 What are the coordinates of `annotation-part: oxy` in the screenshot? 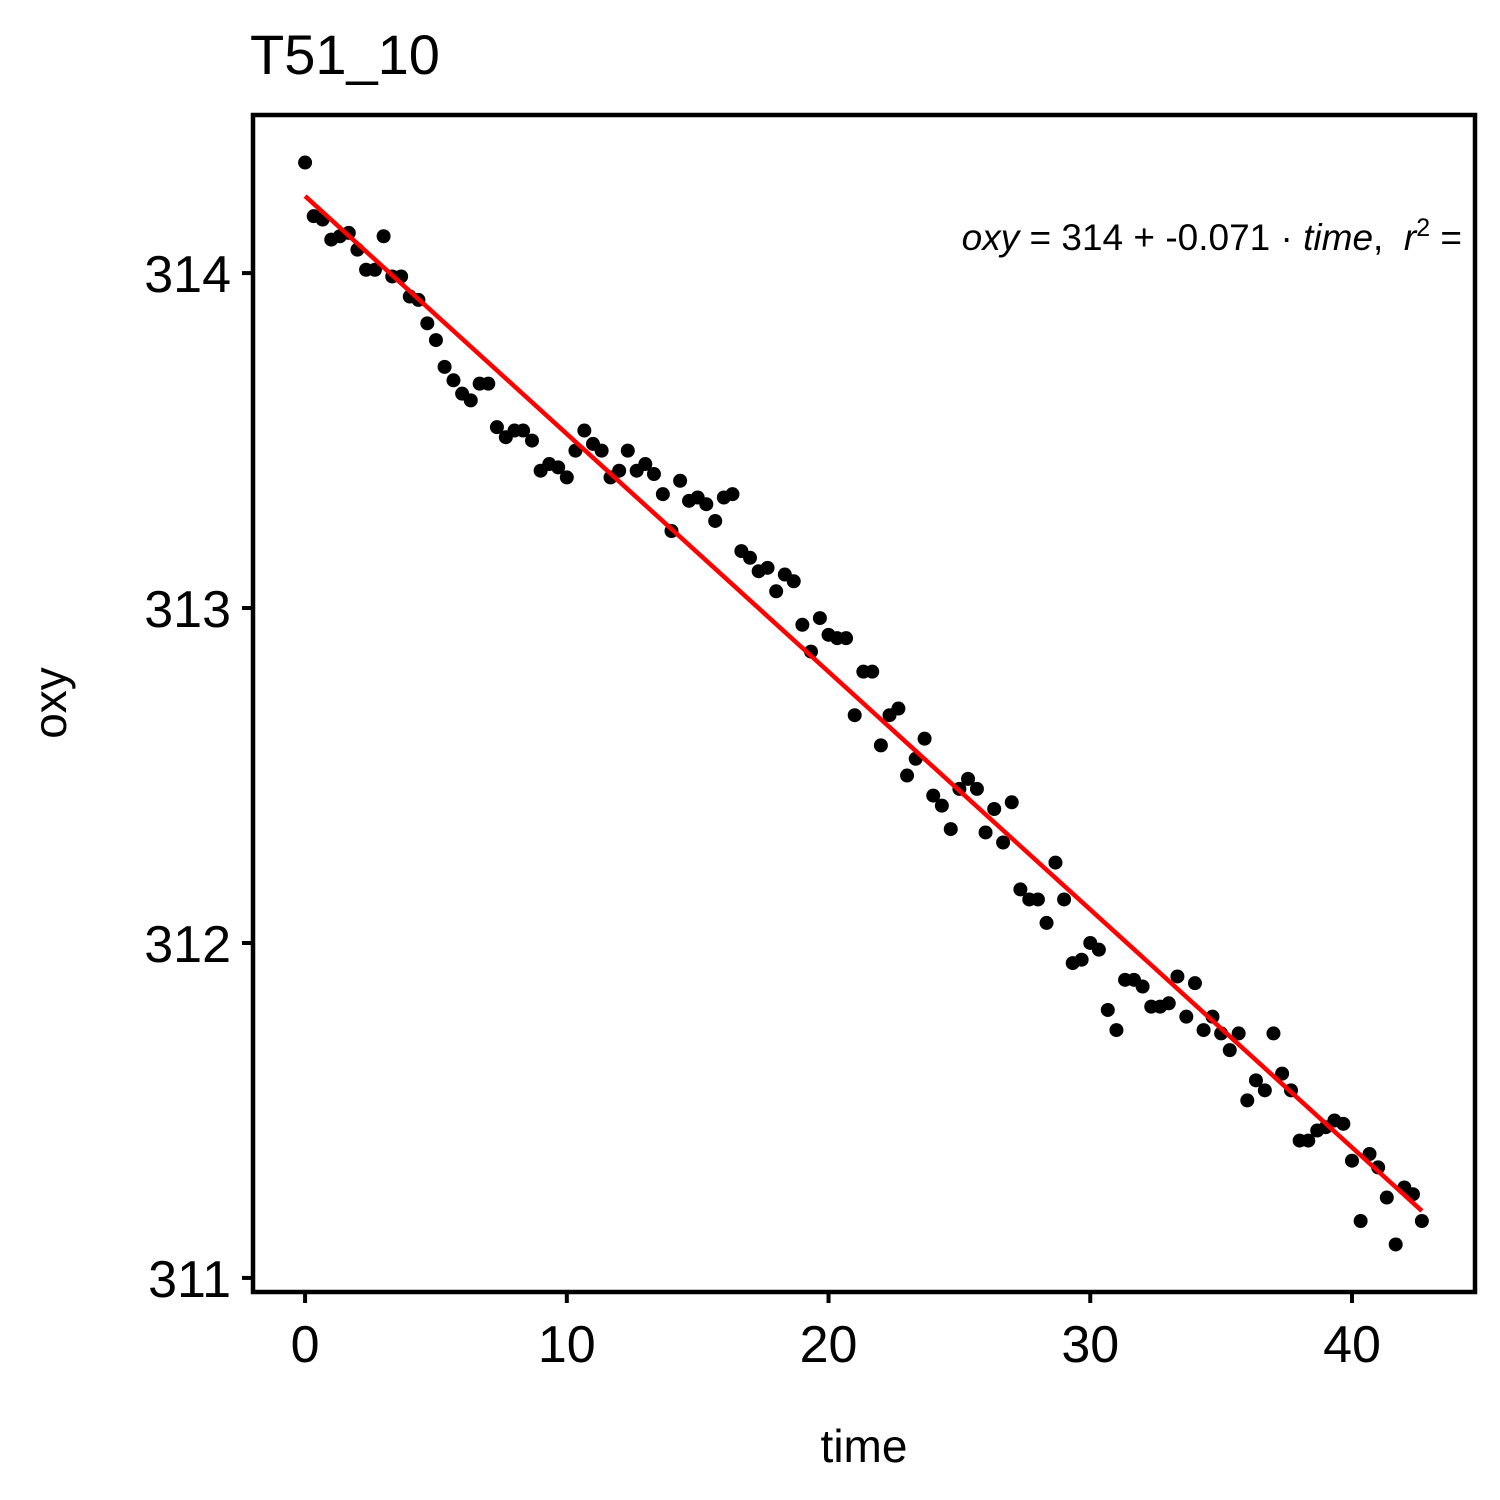 It's located at (992, 237).